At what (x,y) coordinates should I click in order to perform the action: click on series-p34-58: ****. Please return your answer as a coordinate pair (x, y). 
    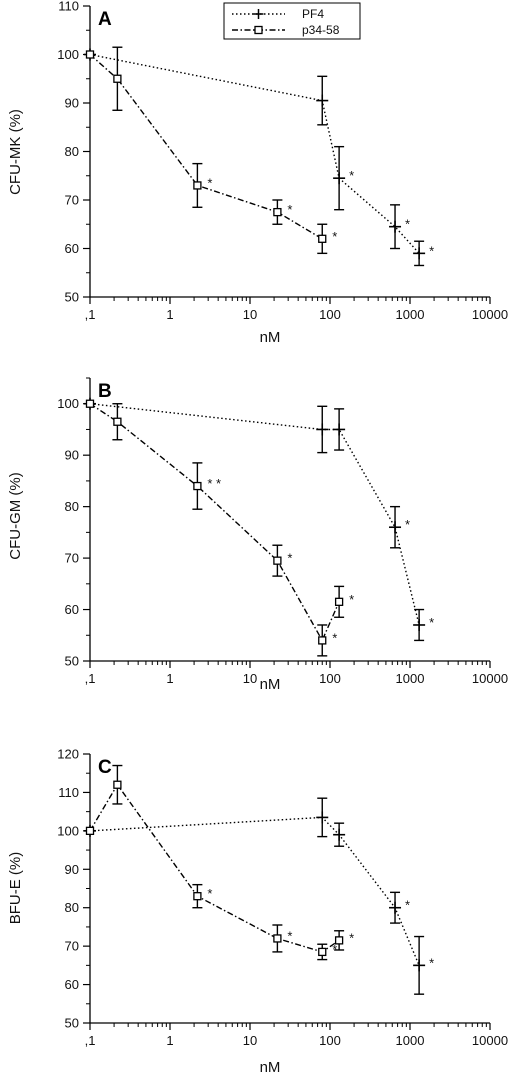
    Looking at the image, I should click on (219, 862).